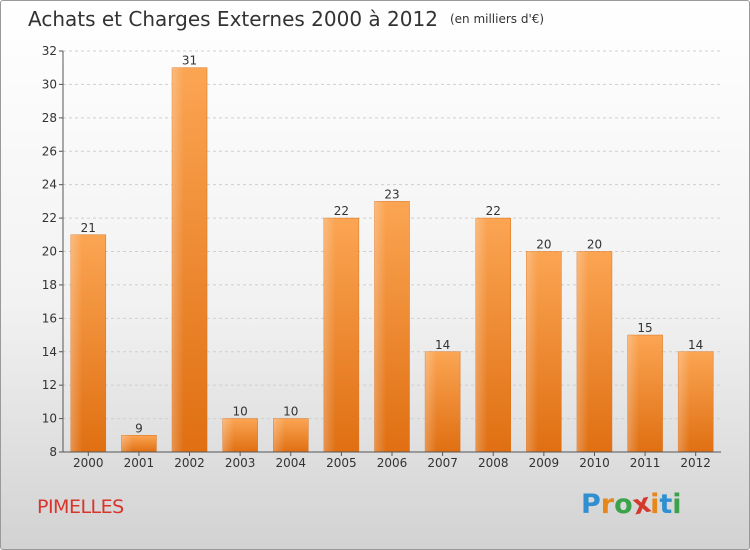 This screenshot has width=750, height=550. I want to click on y-tick-label: 8, so click(53, 452).